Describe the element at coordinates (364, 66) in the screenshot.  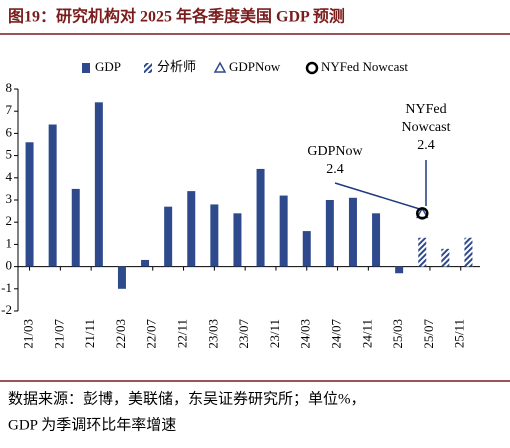
I see `legend-label: NYFed Nowcast` at that location.